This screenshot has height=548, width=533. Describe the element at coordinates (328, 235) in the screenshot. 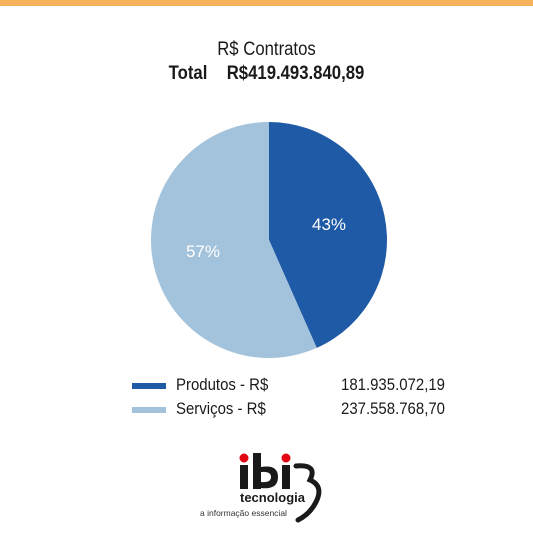

I see `pie-slice-produtos` at that location.